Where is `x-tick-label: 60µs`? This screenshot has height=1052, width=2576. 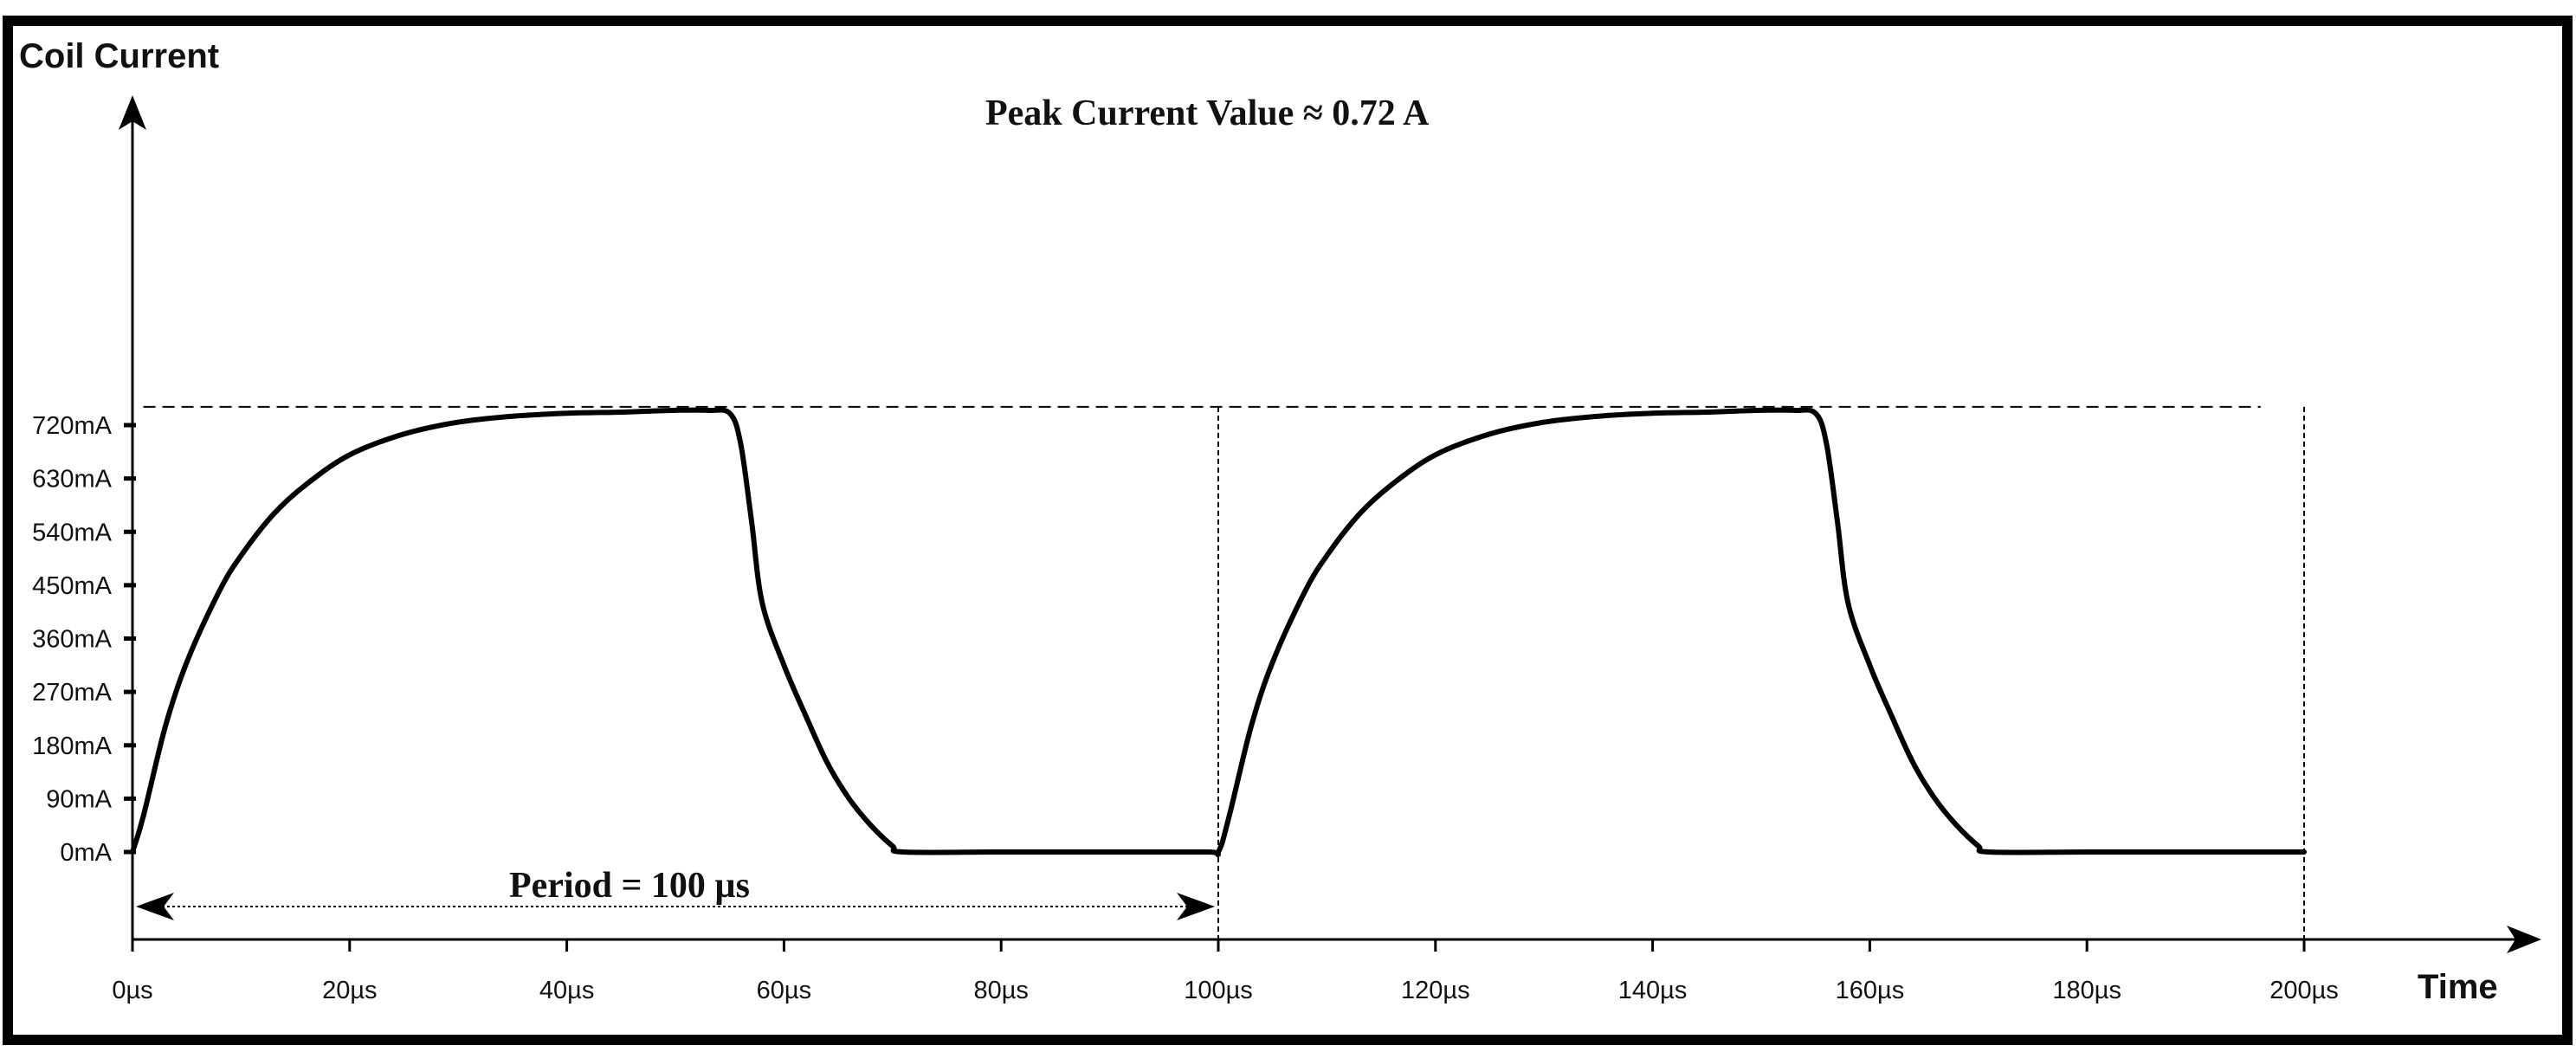 x-tick-label: 60µs is located at coordinates (784, 990).